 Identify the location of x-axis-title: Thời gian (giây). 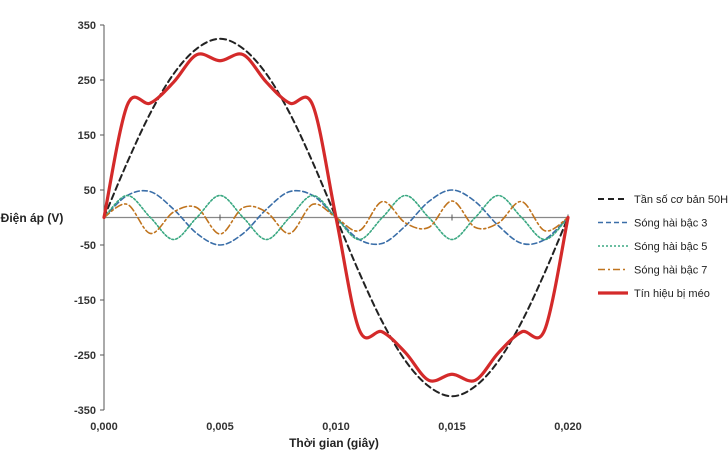
(334, 443).